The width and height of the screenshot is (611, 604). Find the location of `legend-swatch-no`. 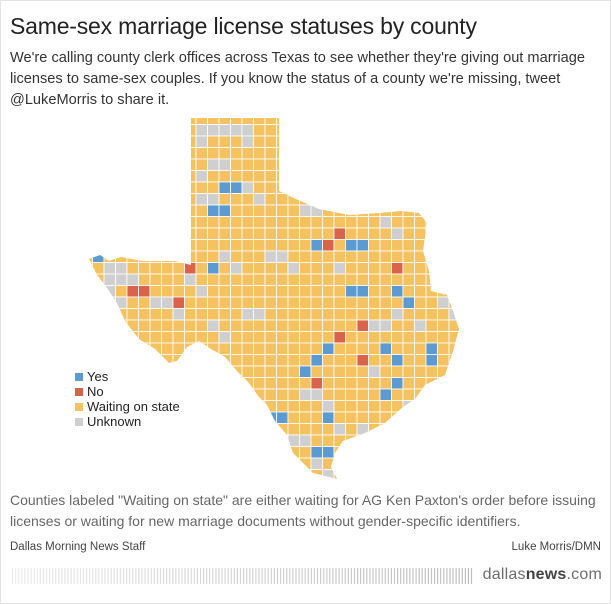

legend-swatch-no is located at coordinates (79, 391).